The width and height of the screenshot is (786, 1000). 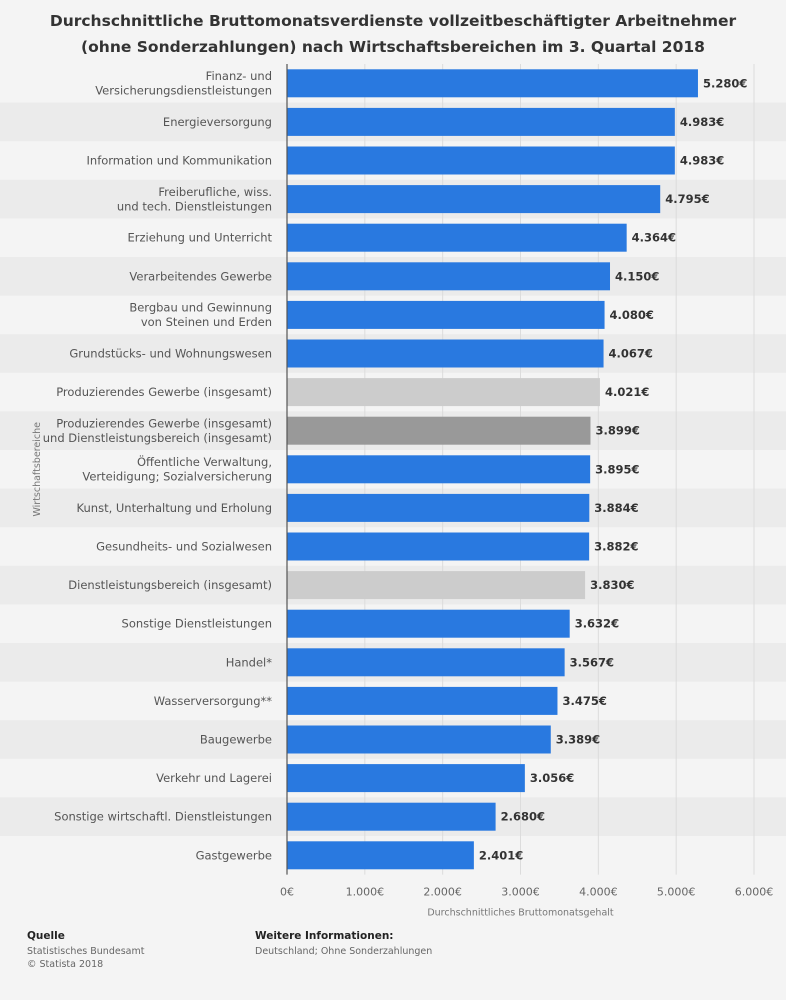 I want to click on category-label: Verkehr und Lagerei, so click(x=214, y=778).